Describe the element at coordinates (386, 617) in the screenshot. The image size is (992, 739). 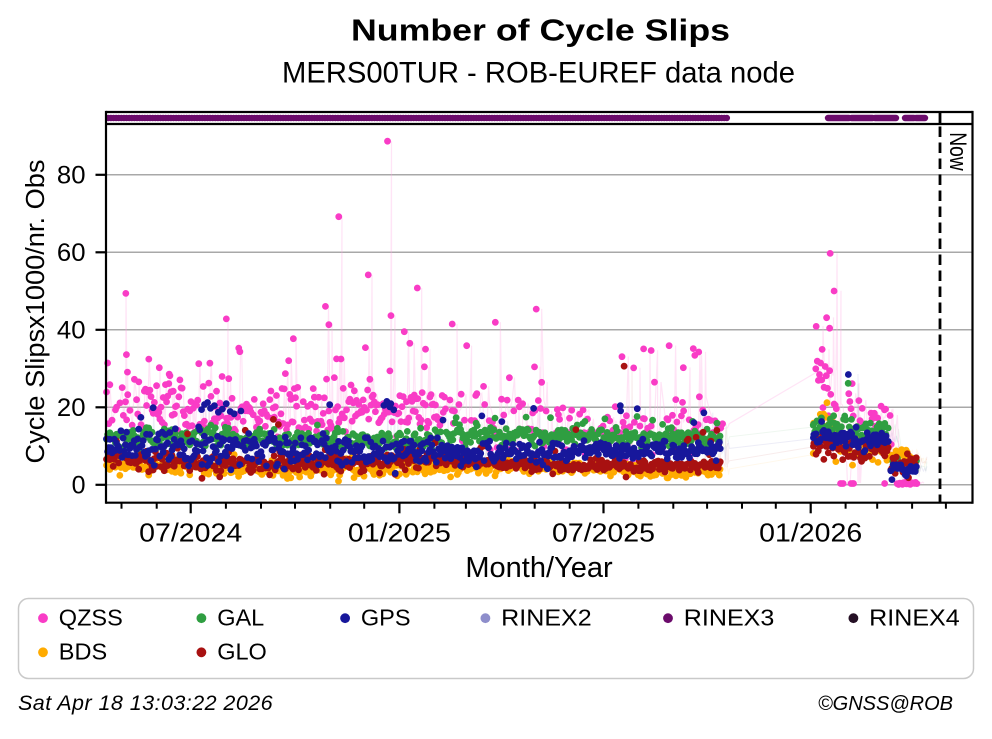
I see `svg-text: GPS` at that location.